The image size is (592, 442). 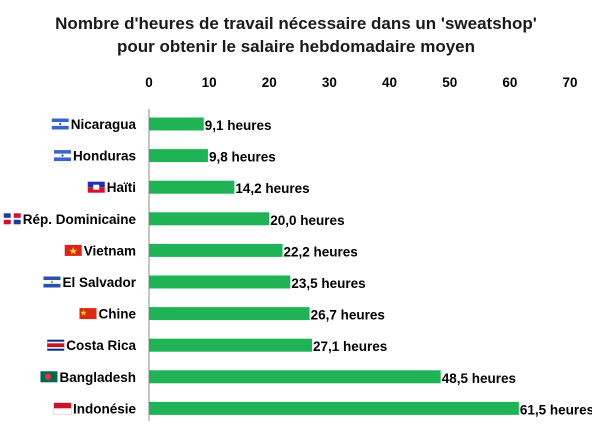 I want to click on x-tick-label: 0, so click(x=149, y=82).